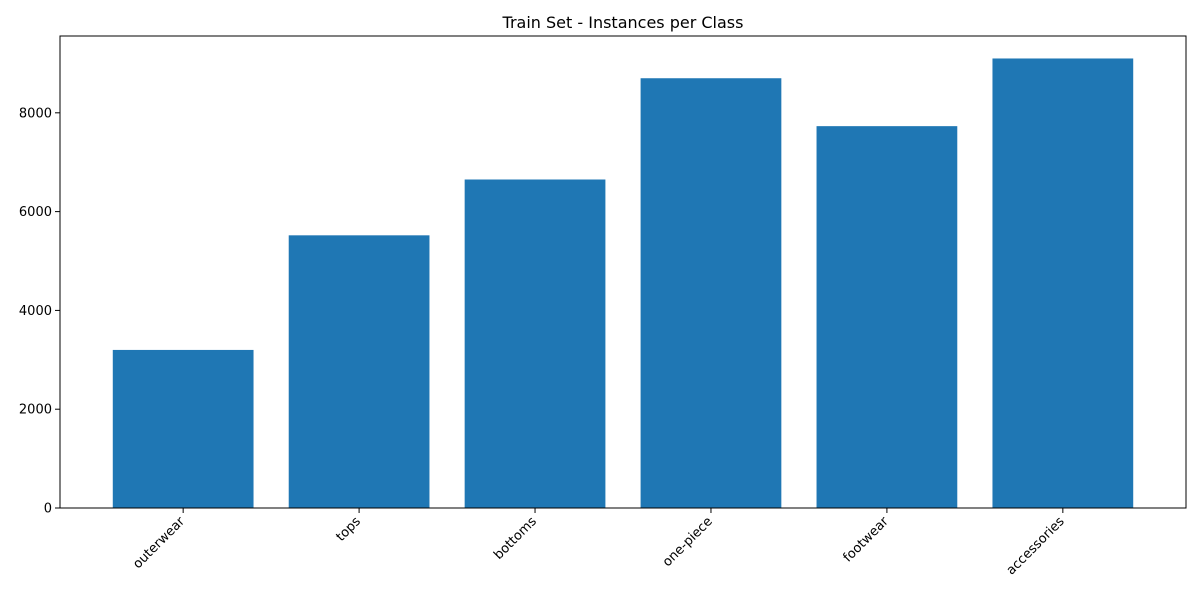  What do you see at coordinates (35, 311) in the screenshot?
I see `y-tick-label: 4000` at bounding box center [35, 311].